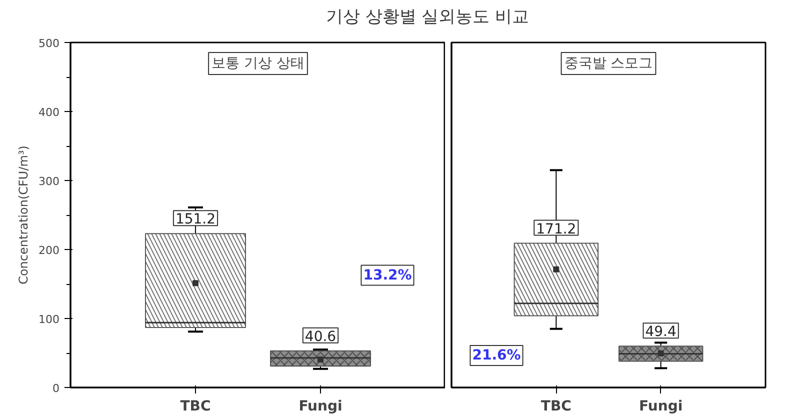 The width and height of the screenshot is (789, 417). Describe the element at coordinates (556, 229) in the screenshot. I see `annotation: 171.2` at that location.